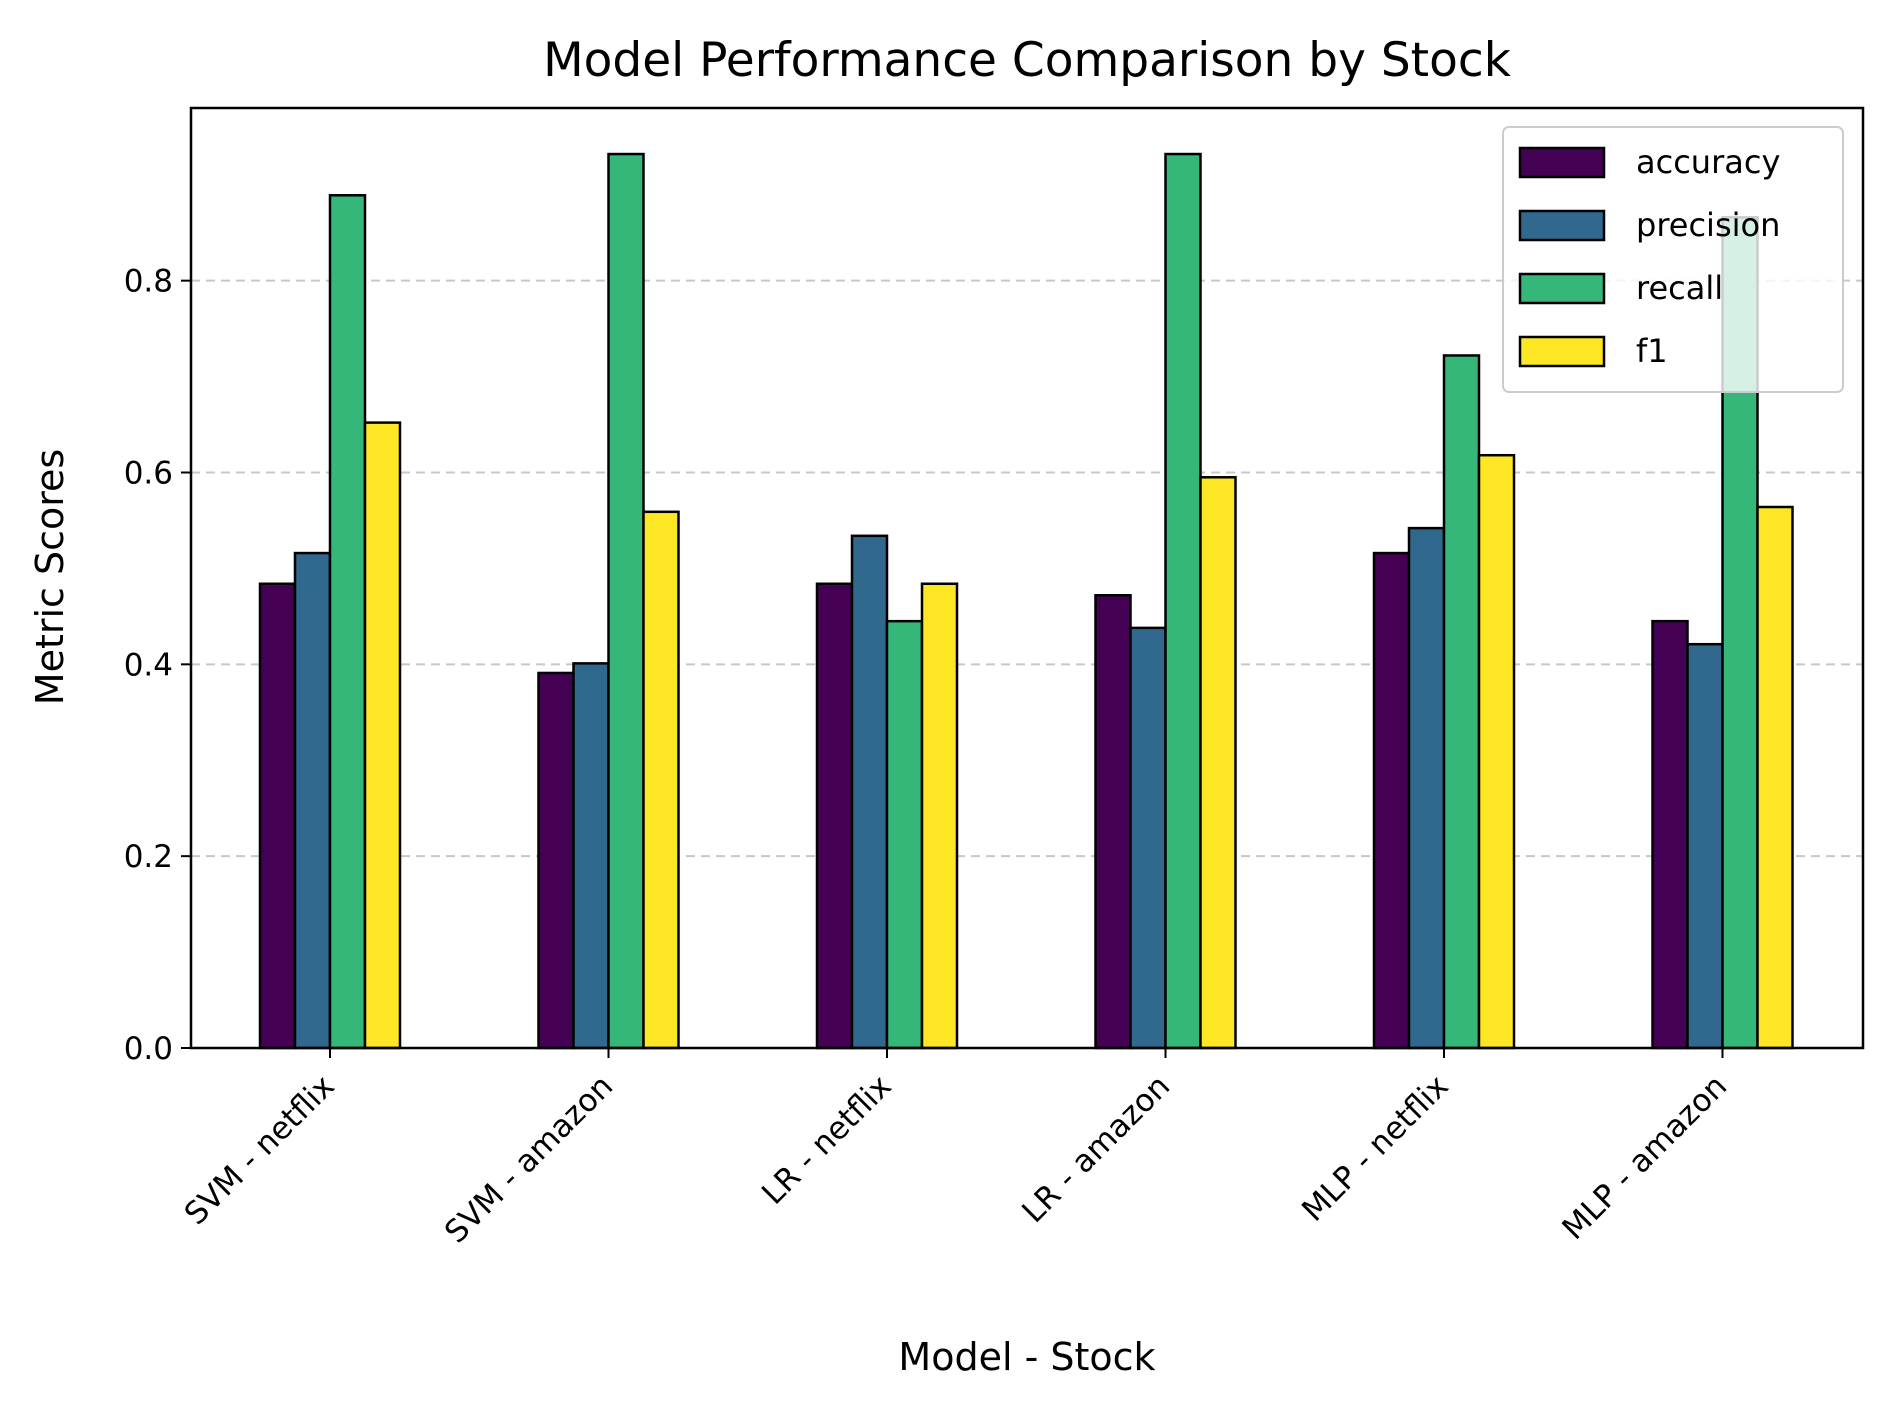 This screenshot has width=1884, height=1407. Describe the element at coordinates (1096, 1149) in the screenshot. I see `x-tick-label: LR - amazon` at that location.